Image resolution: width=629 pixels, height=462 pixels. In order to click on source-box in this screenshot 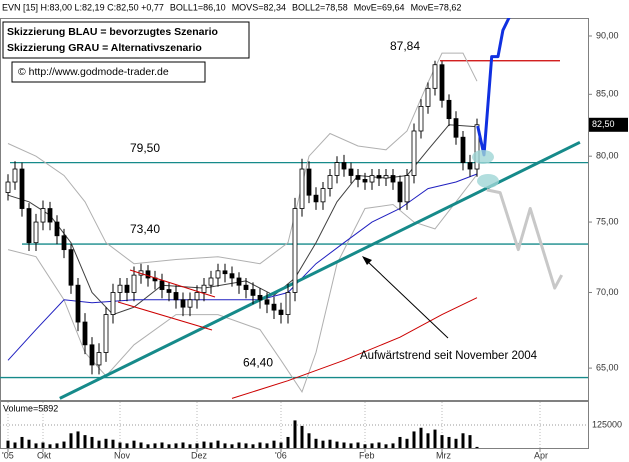, I will do `click(108, 72)`.